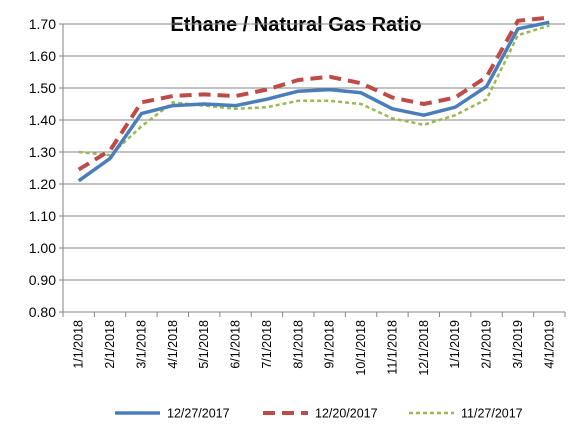 This screenshot has height=436, width=574. Describe the element at coordinates (298, 344) in the screenshot. I see `x-tick-label: 8/1/2018` at that location.